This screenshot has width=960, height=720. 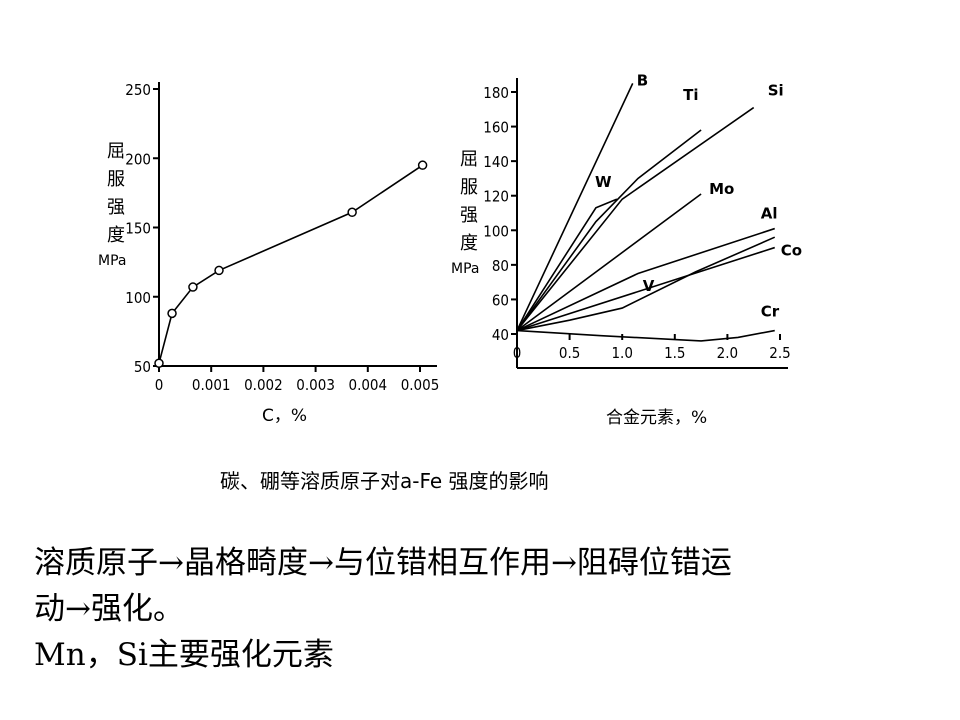 What do you see at coordinates (263, 385) in the screenshot?
I see `left-xtick-label: 0.002` at bounding box center [263, 385].